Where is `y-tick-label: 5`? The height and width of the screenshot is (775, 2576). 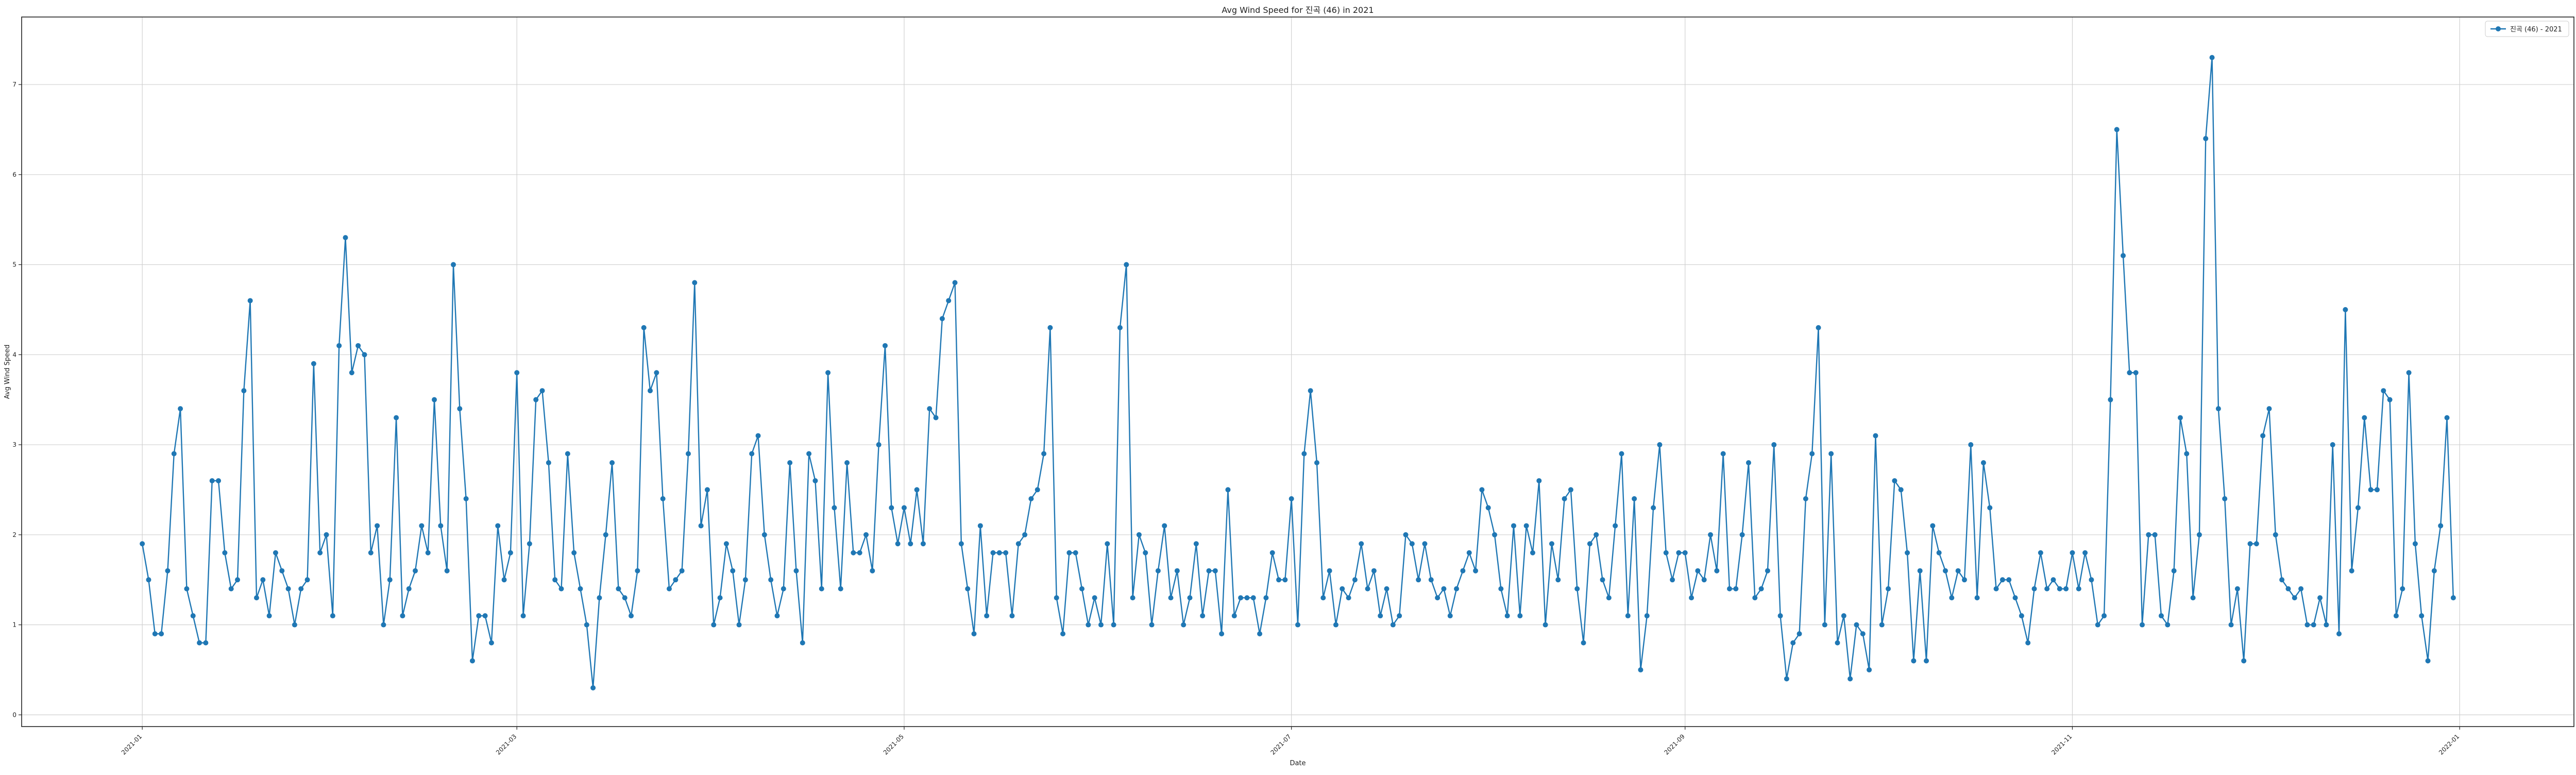
y-tick-label: 5 is located at coordinates (14, 264).